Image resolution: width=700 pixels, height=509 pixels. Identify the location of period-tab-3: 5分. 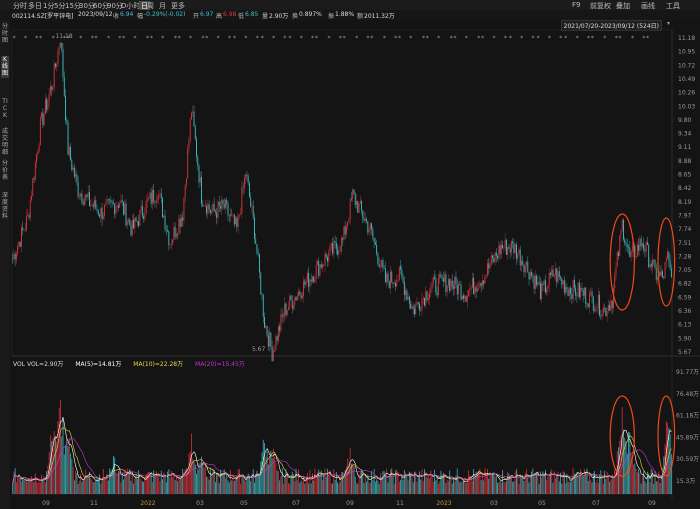
(60, 6).